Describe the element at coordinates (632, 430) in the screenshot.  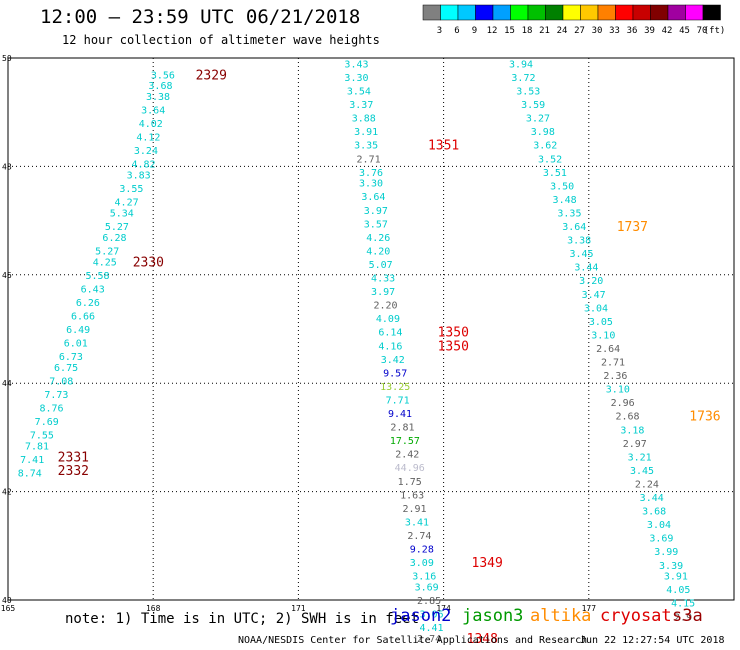
I see `swh-value-label: 3.18` at that location.